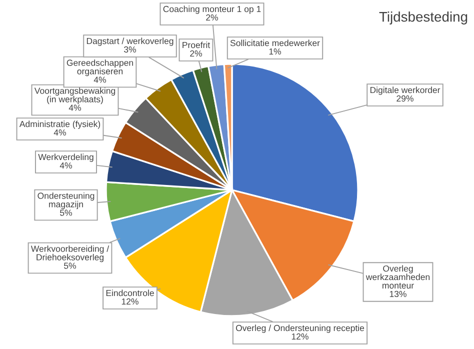 Image resolution: width=474 pixels, height=349 pixels. I want to click on data-label: 13%, so click(398, 294).